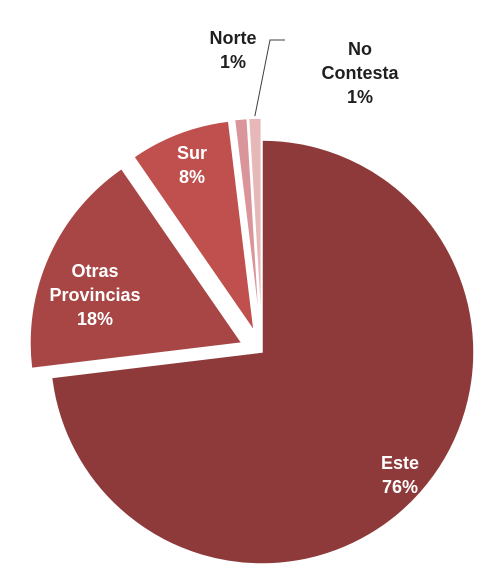 The width and height of the screenshot is (477, 567). What do you see at coordinates (95, 319) in the screenshot?
I see `slice-value-label: 18%` at bounding box center [95, 319].